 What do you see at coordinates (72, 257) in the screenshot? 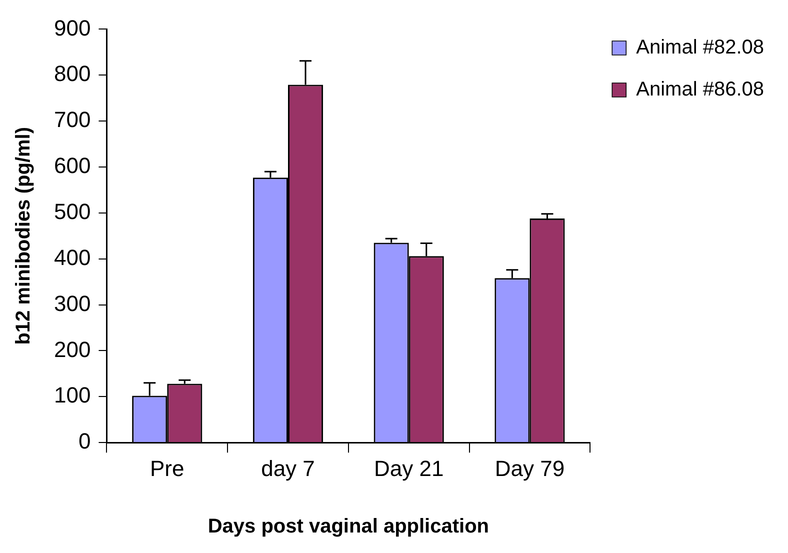
I see `y-tick-label: 400` at bounding box center [72, 257].